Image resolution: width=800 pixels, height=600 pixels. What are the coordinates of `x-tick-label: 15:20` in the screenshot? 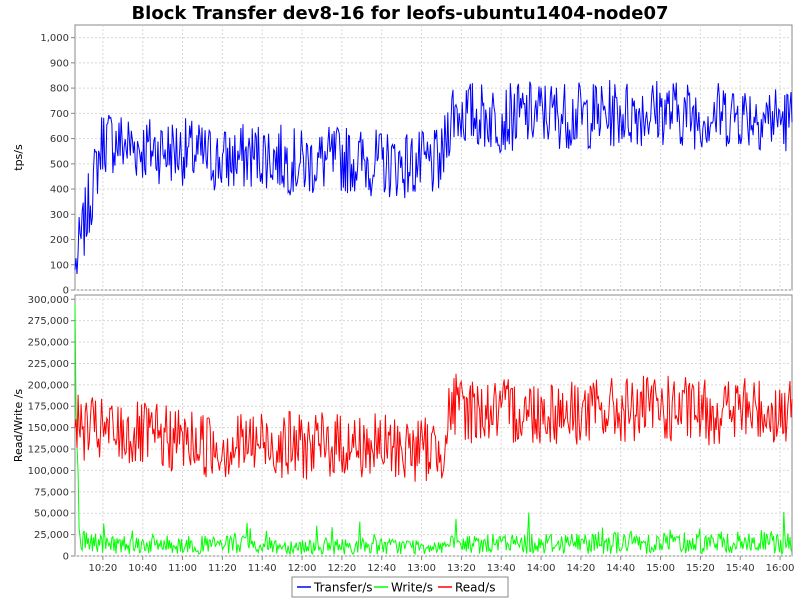 It's located at (700, 568).